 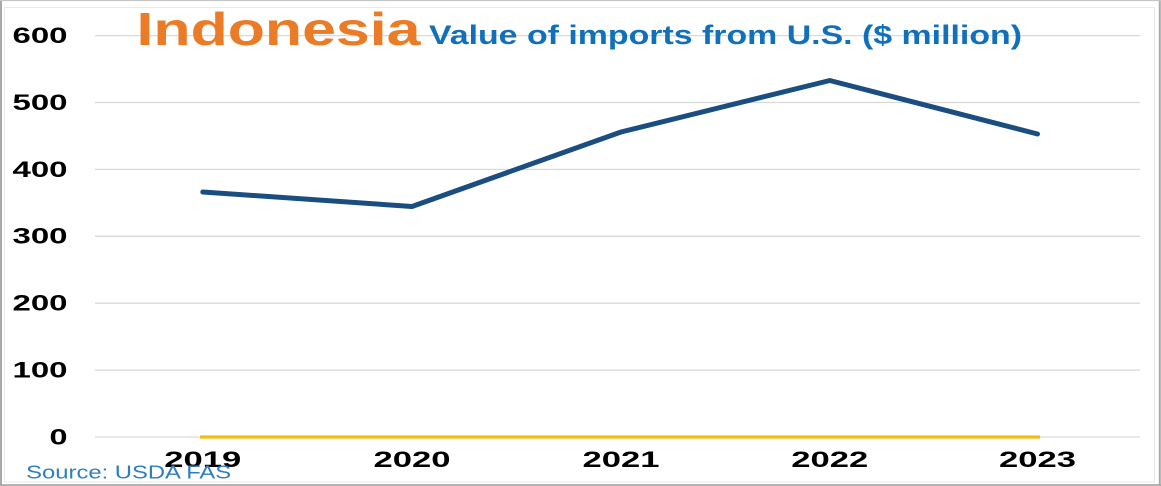 What do you see at coordinates (829, 459) in the screenshot?
I see `svg-text: 2022` at bounding box center [829, 459].